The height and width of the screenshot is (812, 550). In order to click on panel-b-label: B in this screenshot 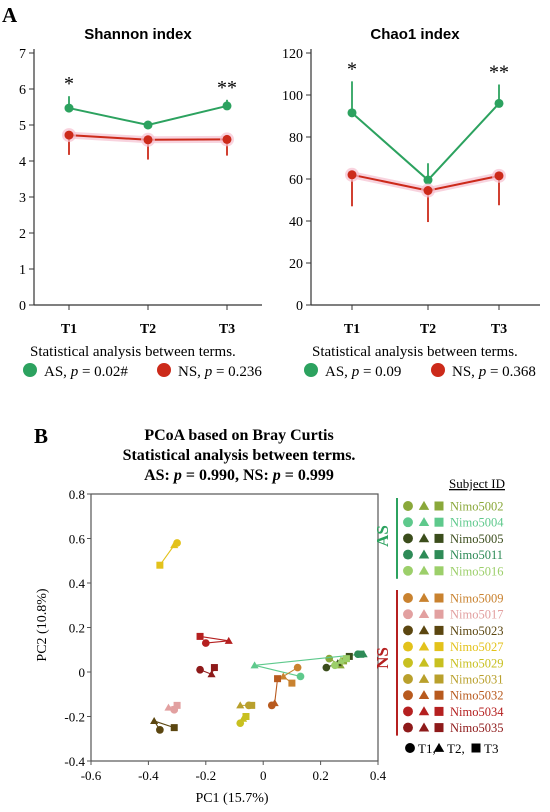, I will do `click(41, 436)`.